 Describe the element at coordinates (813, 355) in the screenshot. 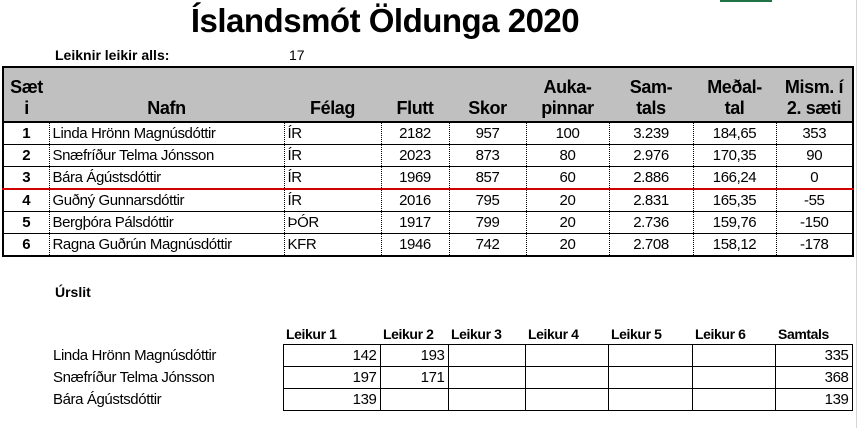

I see `score-cell: 335` at that location.